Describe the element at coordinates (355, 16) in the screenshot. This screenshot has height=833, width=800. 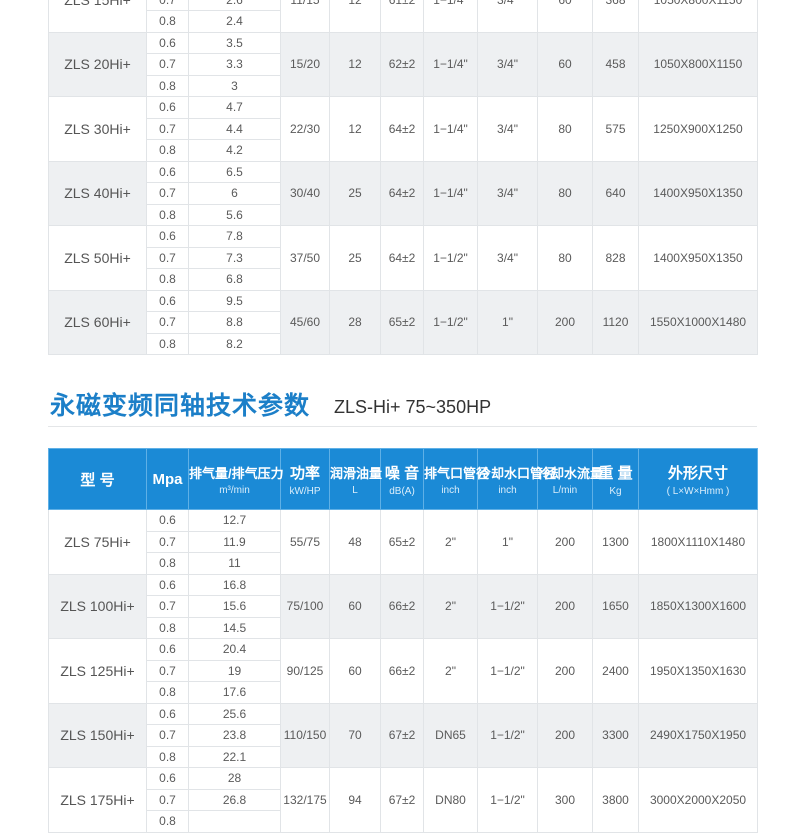
I see `oil-cell: 12` at that location.